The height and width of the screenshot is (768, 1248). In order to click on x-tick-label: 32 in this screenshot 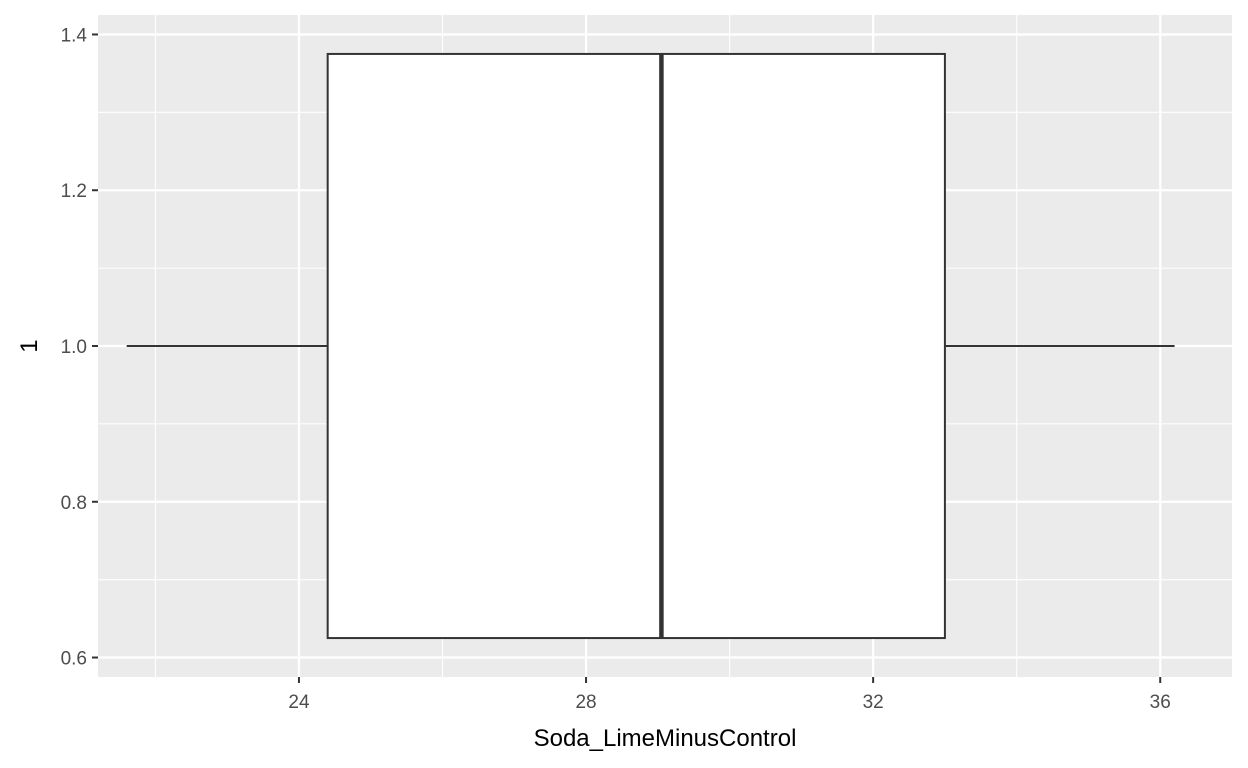, I will do `click(873, 702)`.